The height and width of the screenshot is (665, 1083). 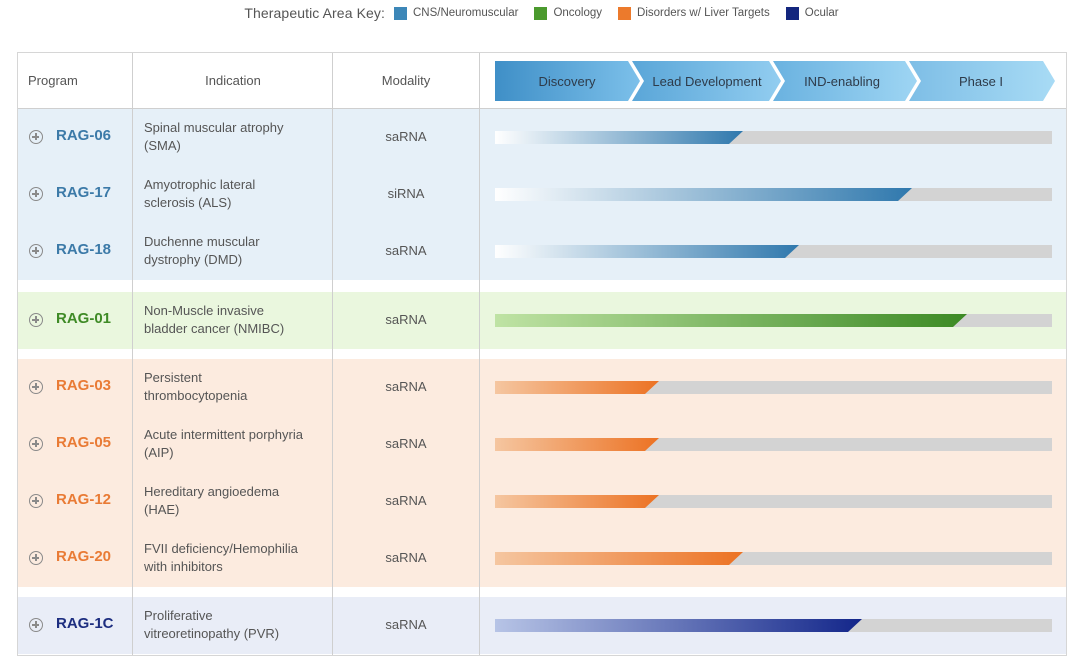 What do you see at coordinates (578, 13) in the screenshot?
I see `key-label-oncology: Oncology` at bounding box center [578, 13].